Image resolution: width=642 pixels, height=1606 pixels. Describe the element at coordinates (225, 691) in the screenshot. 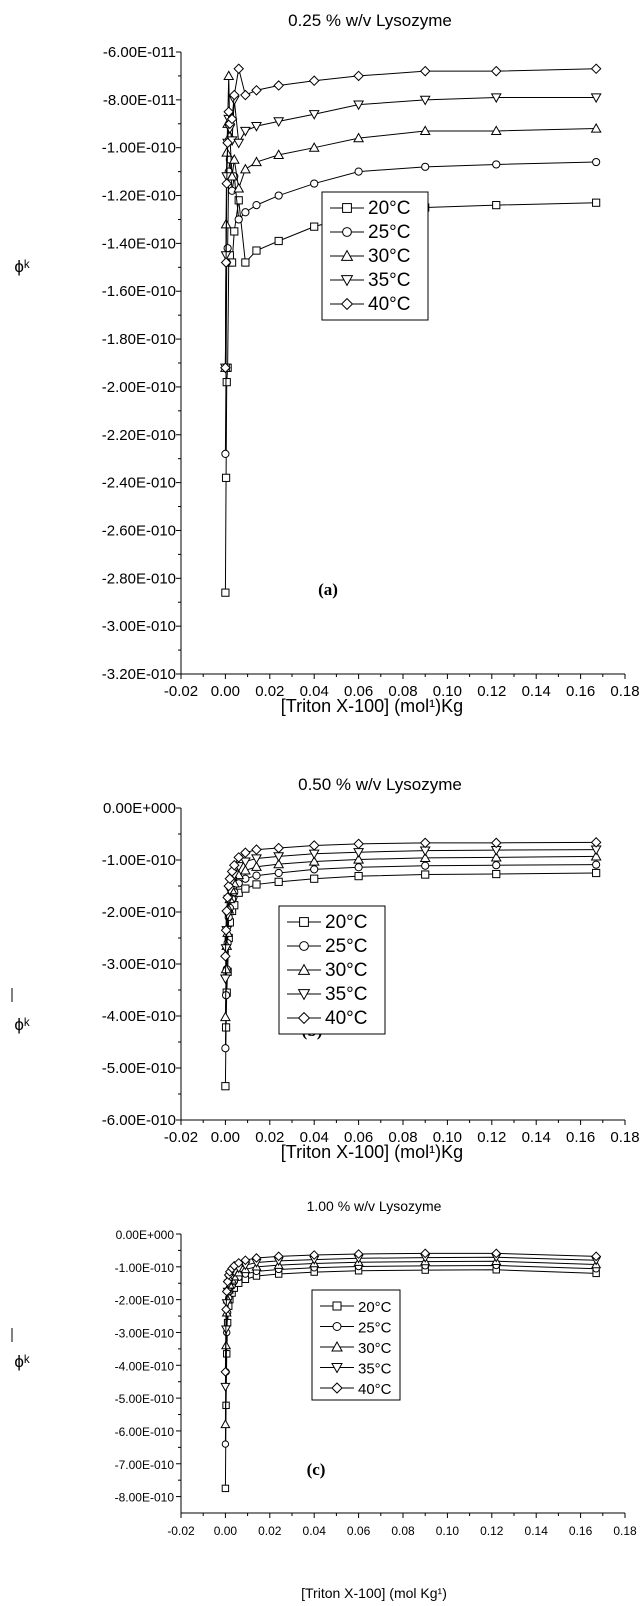

I see `x-tick-label: 0.00` at that location.